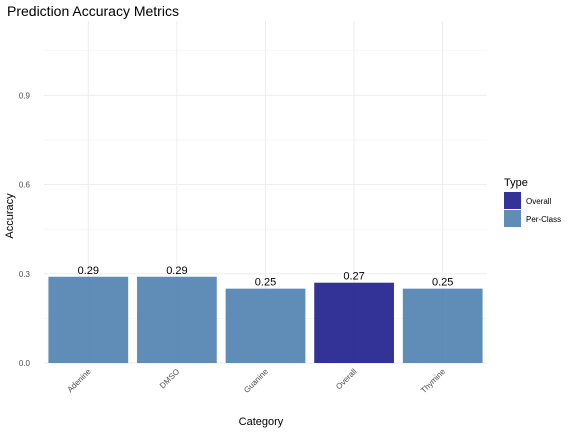 The width and height of the screenshot is (576, 432). Describe the element at coordinates (88, 319) in the screenshot. I see `bar-adenine` at that location.